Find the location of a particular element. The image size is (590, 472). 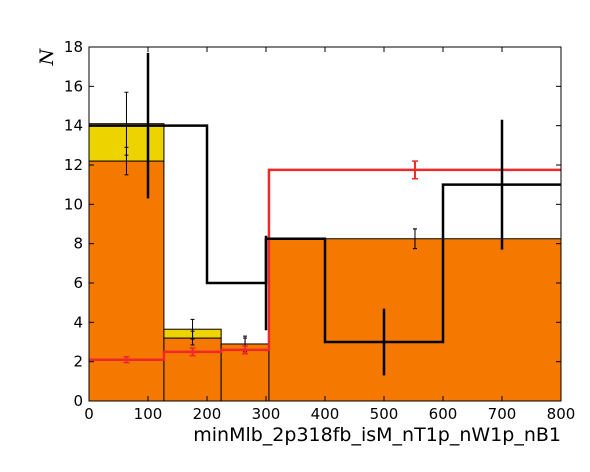

x-axis-label: minMlb_2p318fb_isM_nT1p_nW1p_nB1 is located at coordinates (377, 435).